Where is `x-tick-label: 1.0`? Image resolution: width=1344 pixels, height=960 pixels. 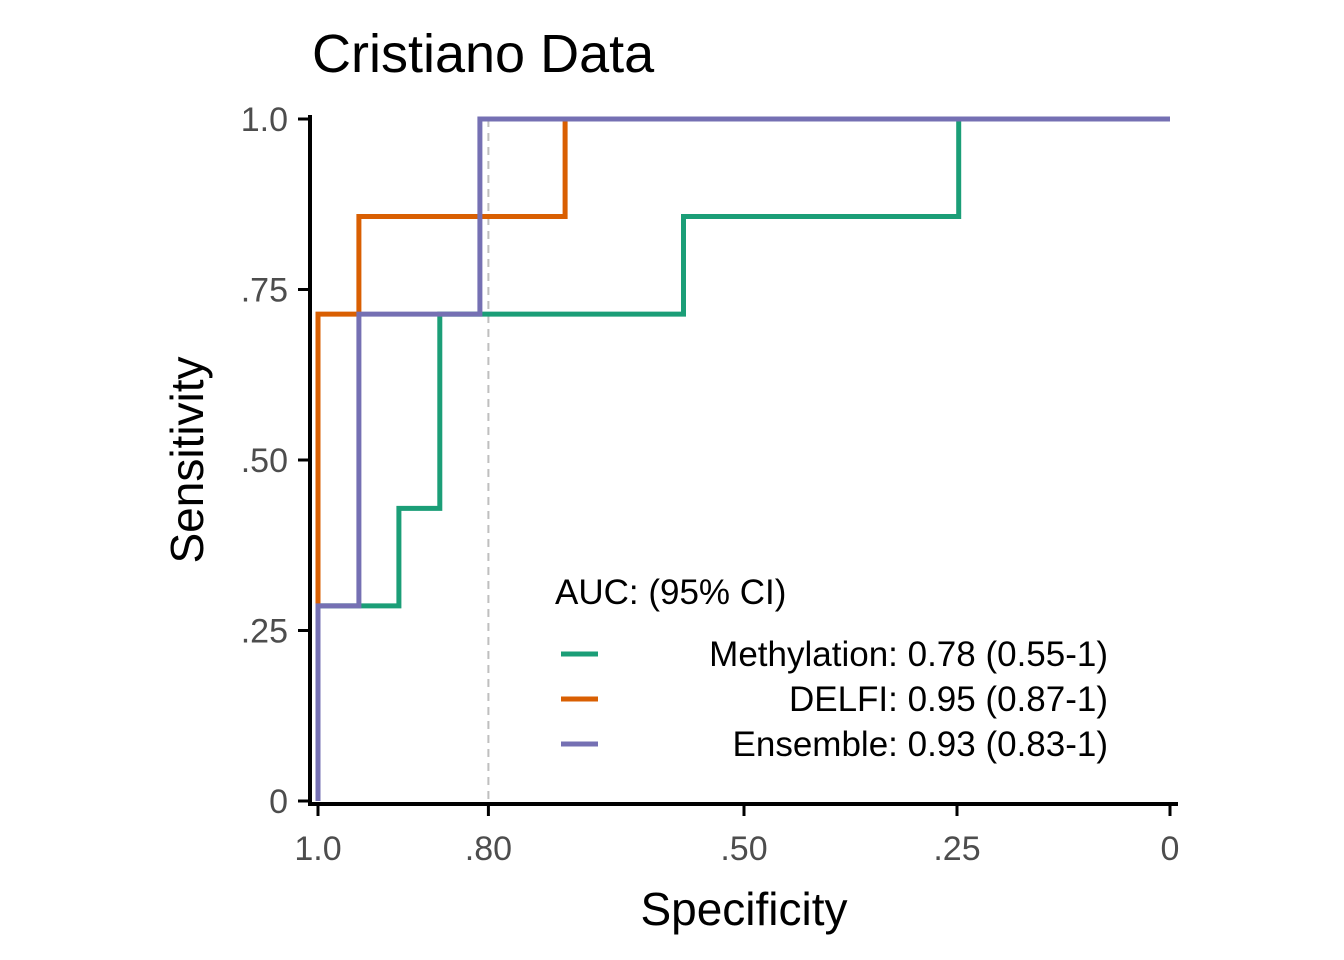
x-tick-label: 1.0 is located at coordinates (317, 849).